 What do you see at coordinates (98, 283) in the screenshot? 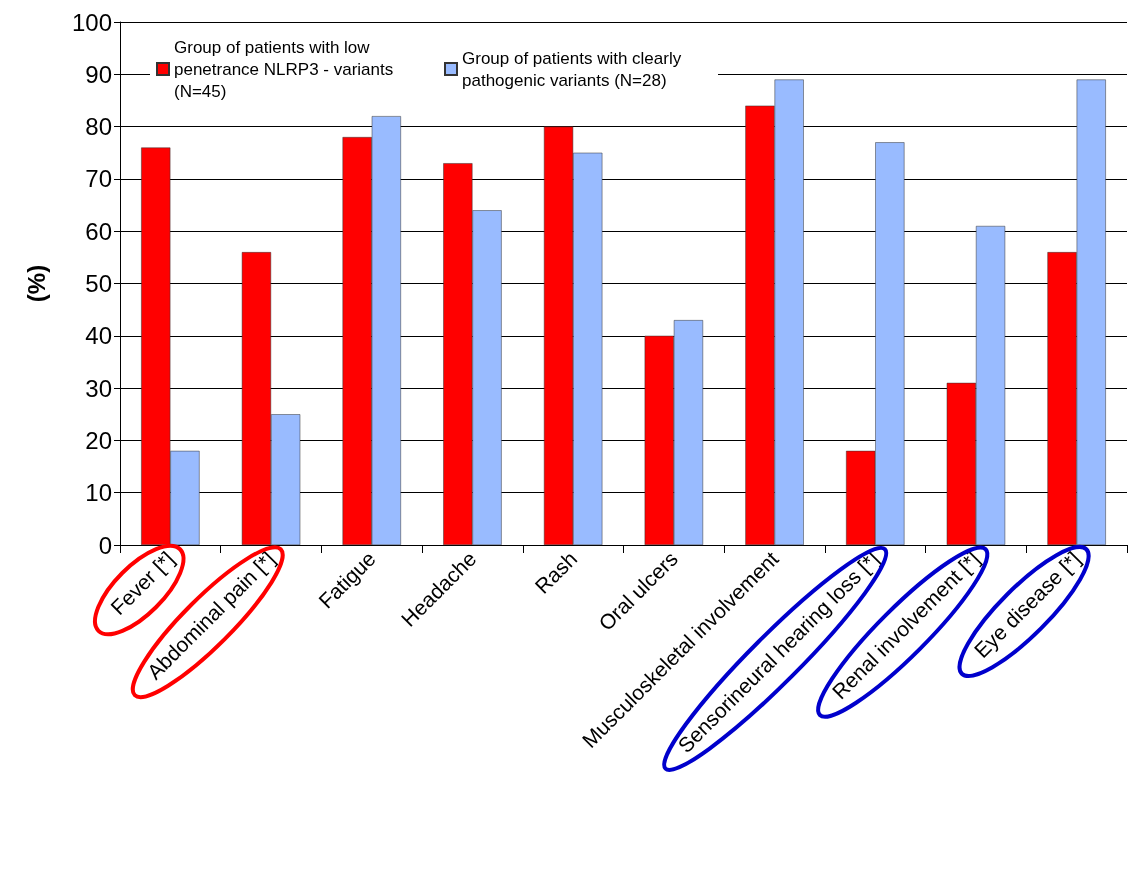
I see `y-tick-label: 50` at bounding box center [98, 283].